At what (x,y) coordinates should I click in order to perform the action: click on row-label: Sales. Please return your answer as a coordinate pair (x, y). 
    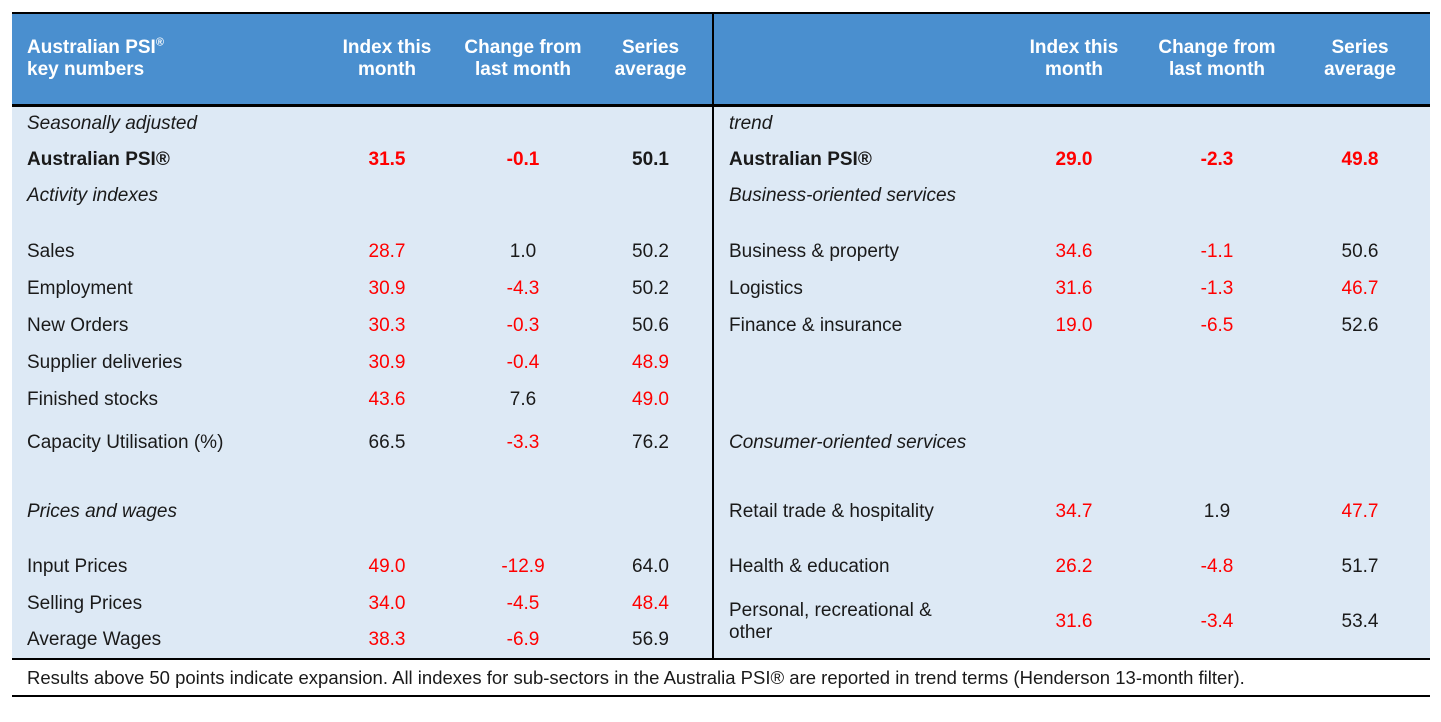
    Looking at the image, I should click on (164, 251).